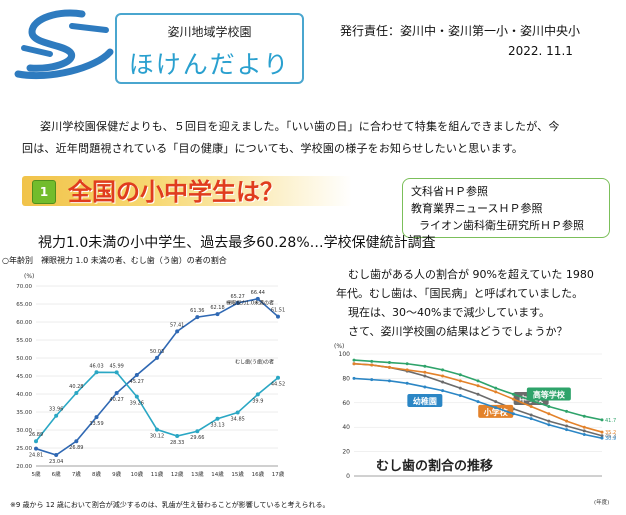 This screenshot has height=515, width=626. Describe the element at coordinates (254, 362) in the screenshot. I see `series-label-cavity: むし歯(う歯)の者` at that location.